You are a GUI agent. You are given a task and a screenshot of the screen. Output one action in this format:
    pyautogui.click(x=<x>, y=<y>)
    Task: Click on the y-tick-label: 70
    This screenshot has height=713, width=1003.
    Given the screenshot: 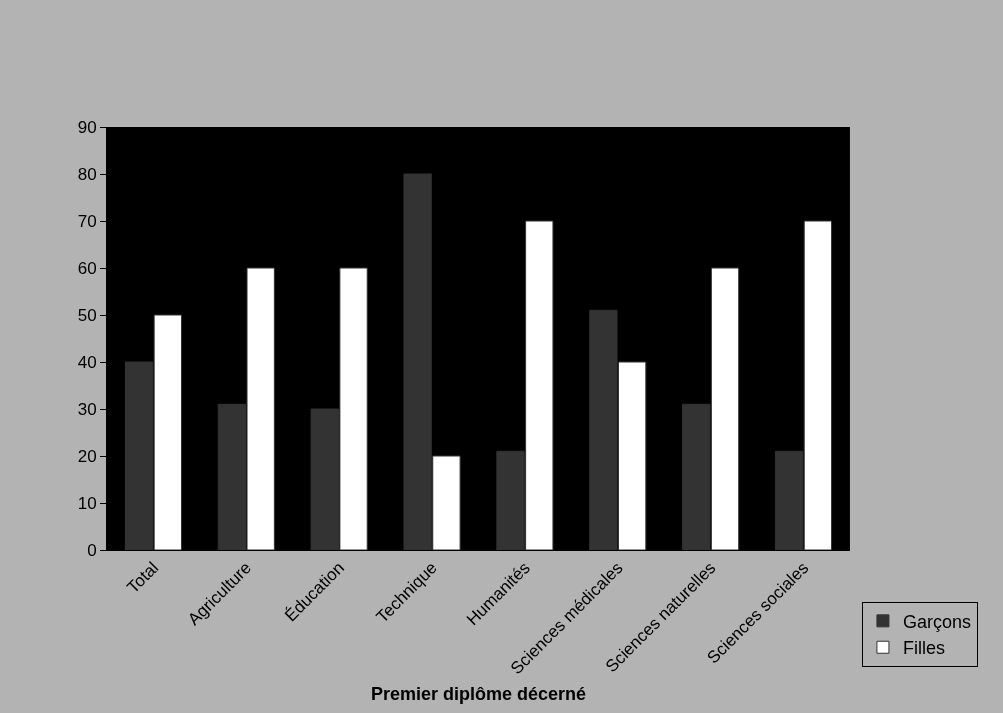 What is the action you would take?
    pyautogui.click(x=87, y=221)
    